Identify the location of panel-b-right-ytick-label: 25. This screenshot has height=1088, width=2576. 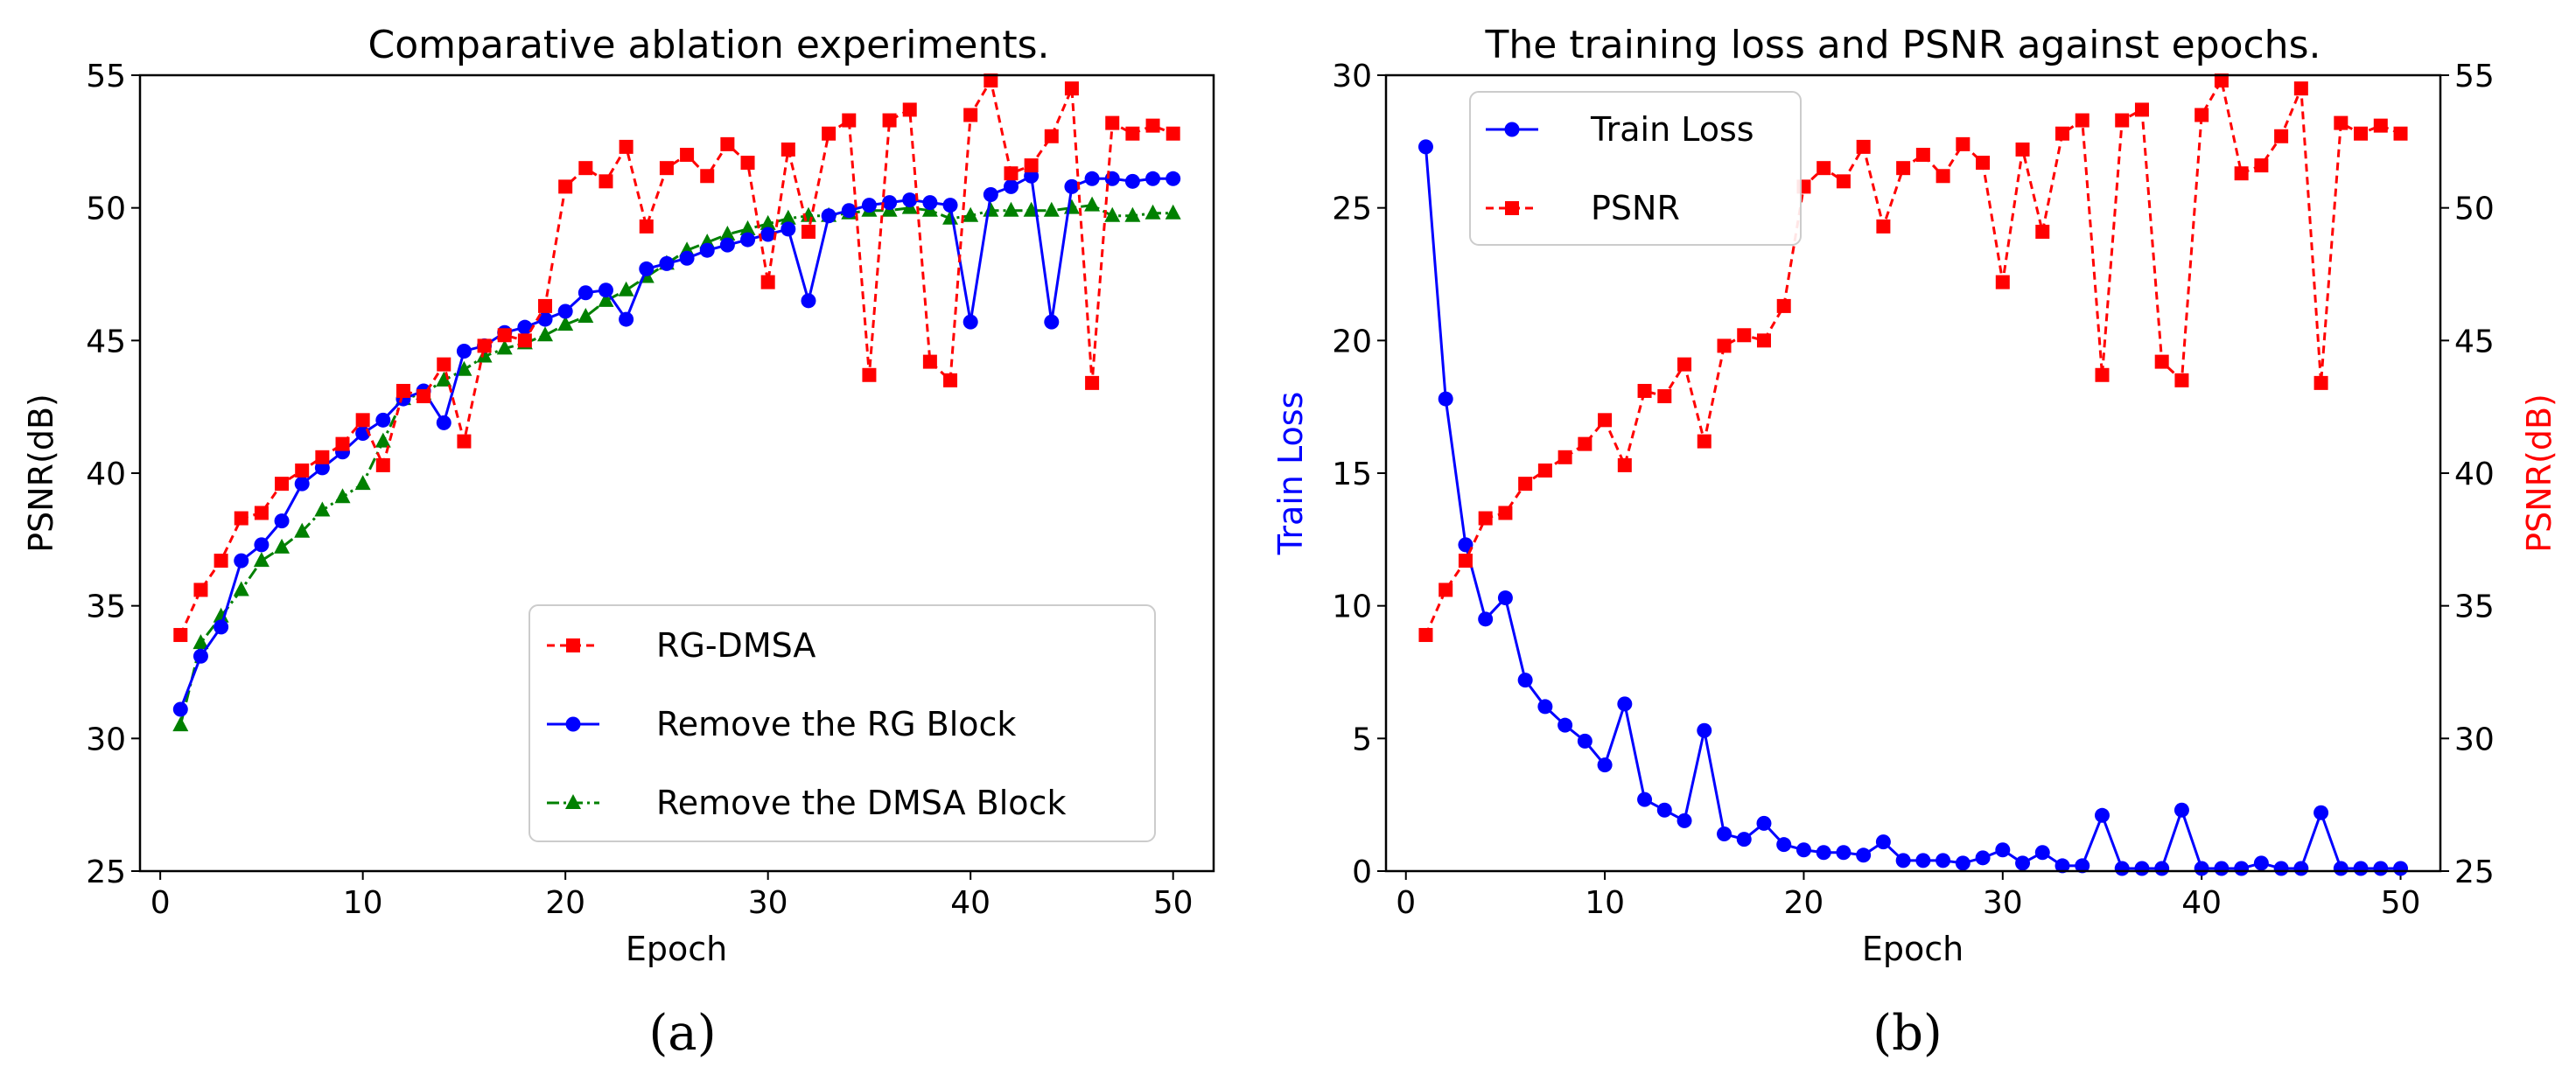
(2474, 872).